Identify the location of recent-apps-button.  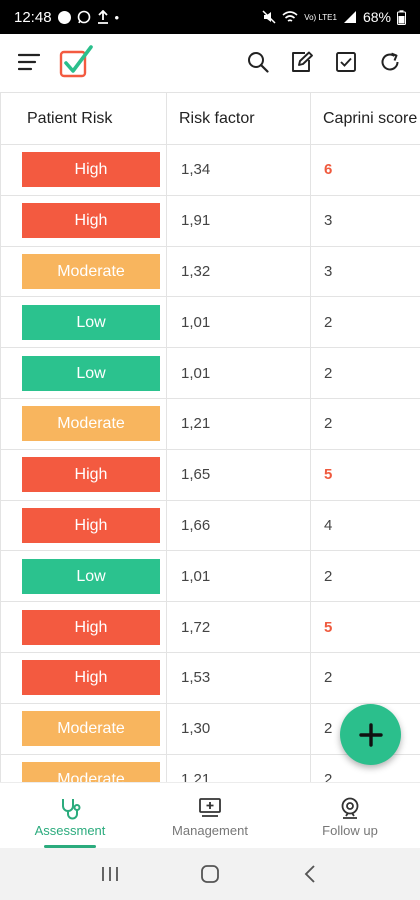
(110, 874).